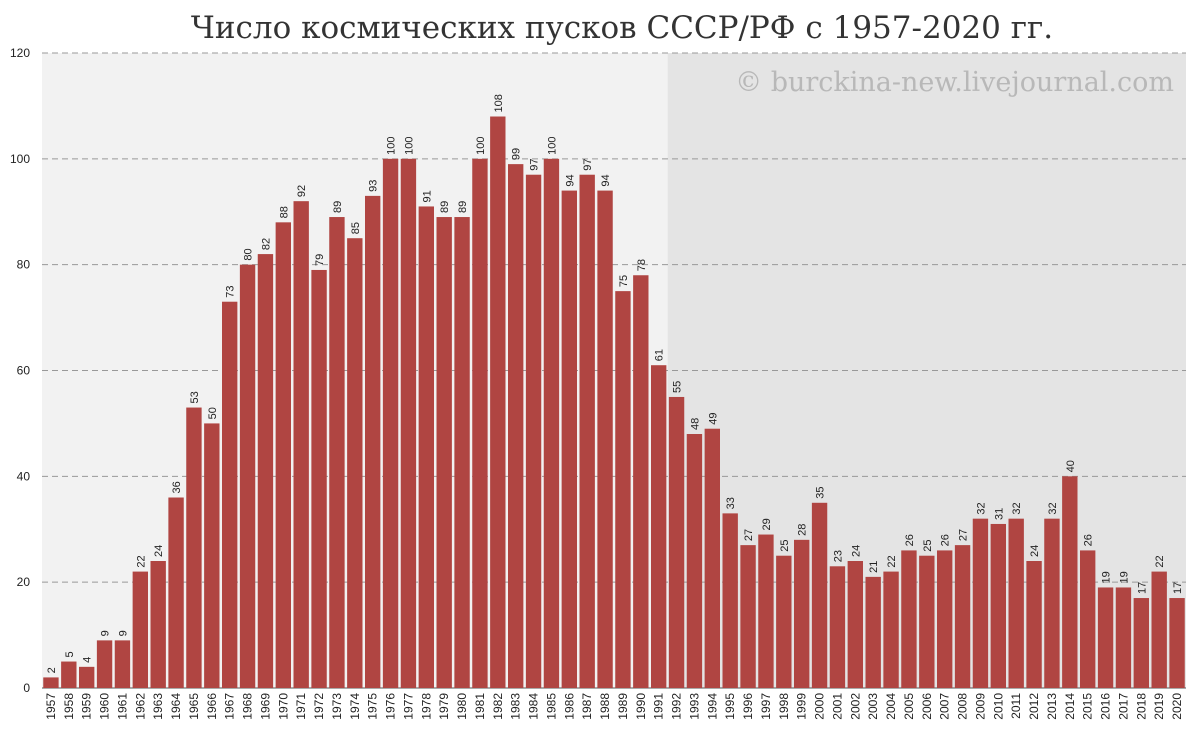  I want to click on y-tick-label: 100, so click(20, 159).